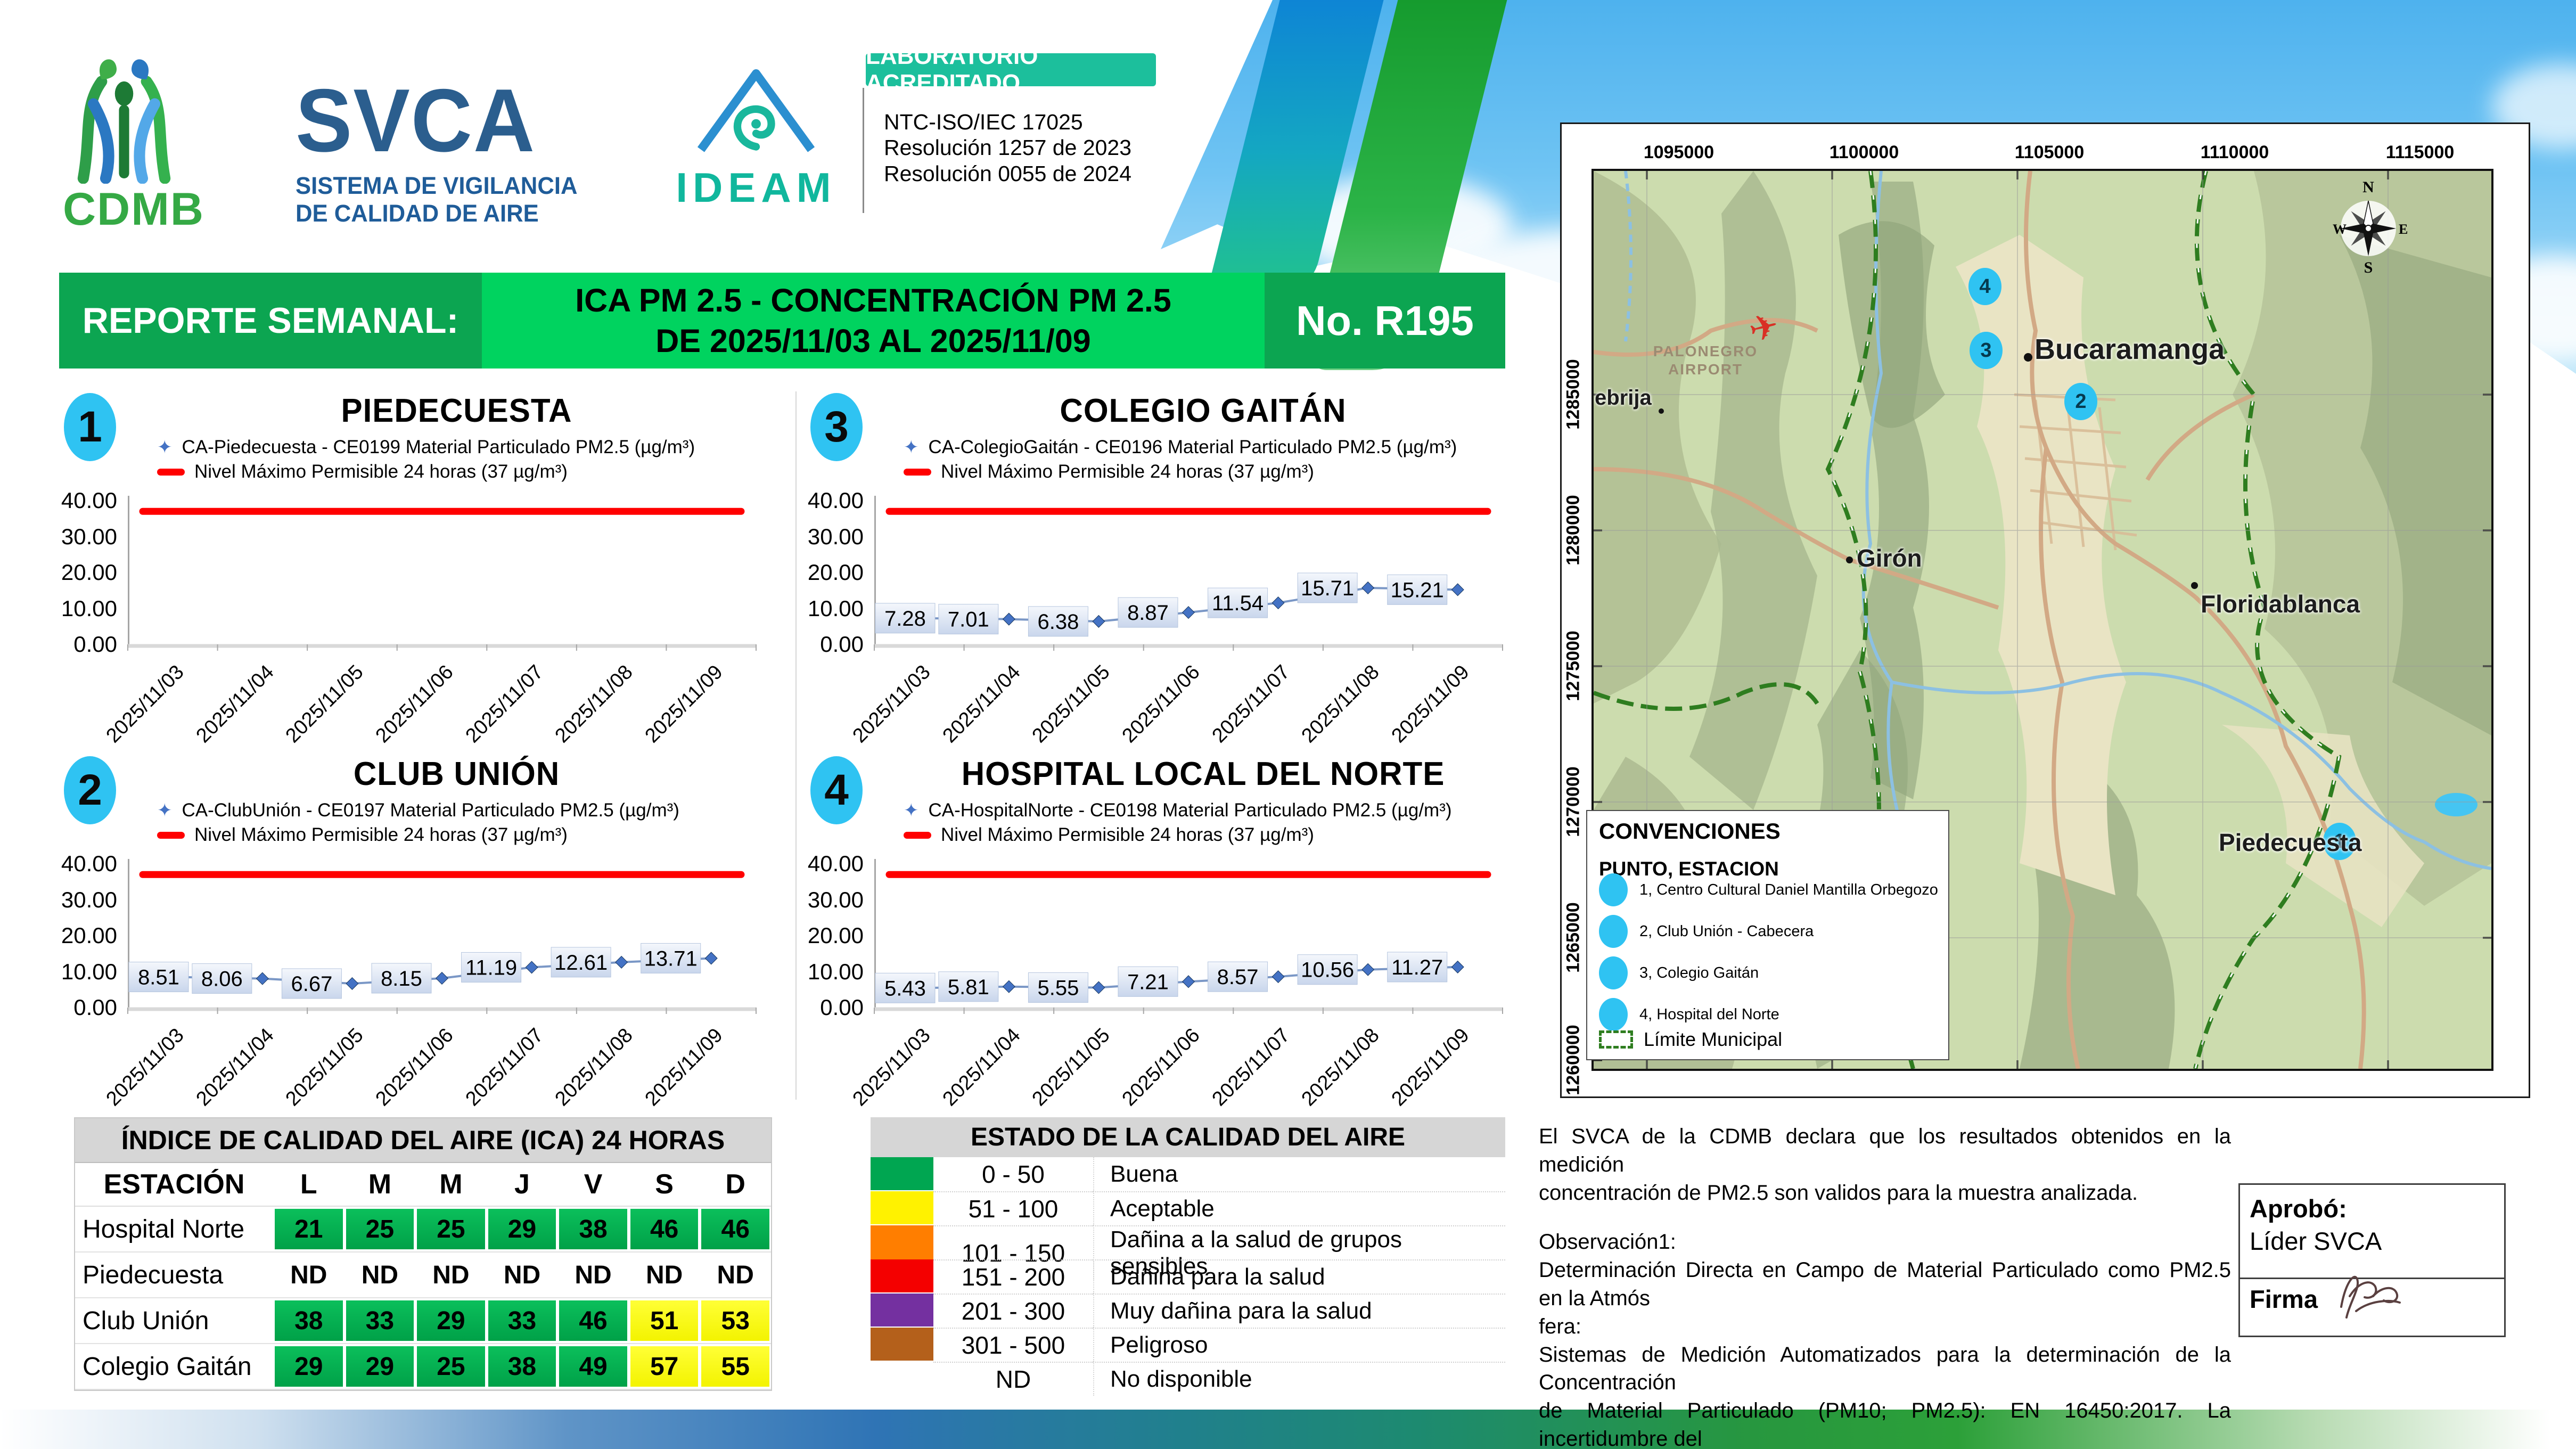 Image resolution: width=2576 pixels, height=1449 pixels. What do you see at coordinates (1889, 558) in the screenshot?
I see `map-label-giron: Girón` at bounding box center [1889, 558].